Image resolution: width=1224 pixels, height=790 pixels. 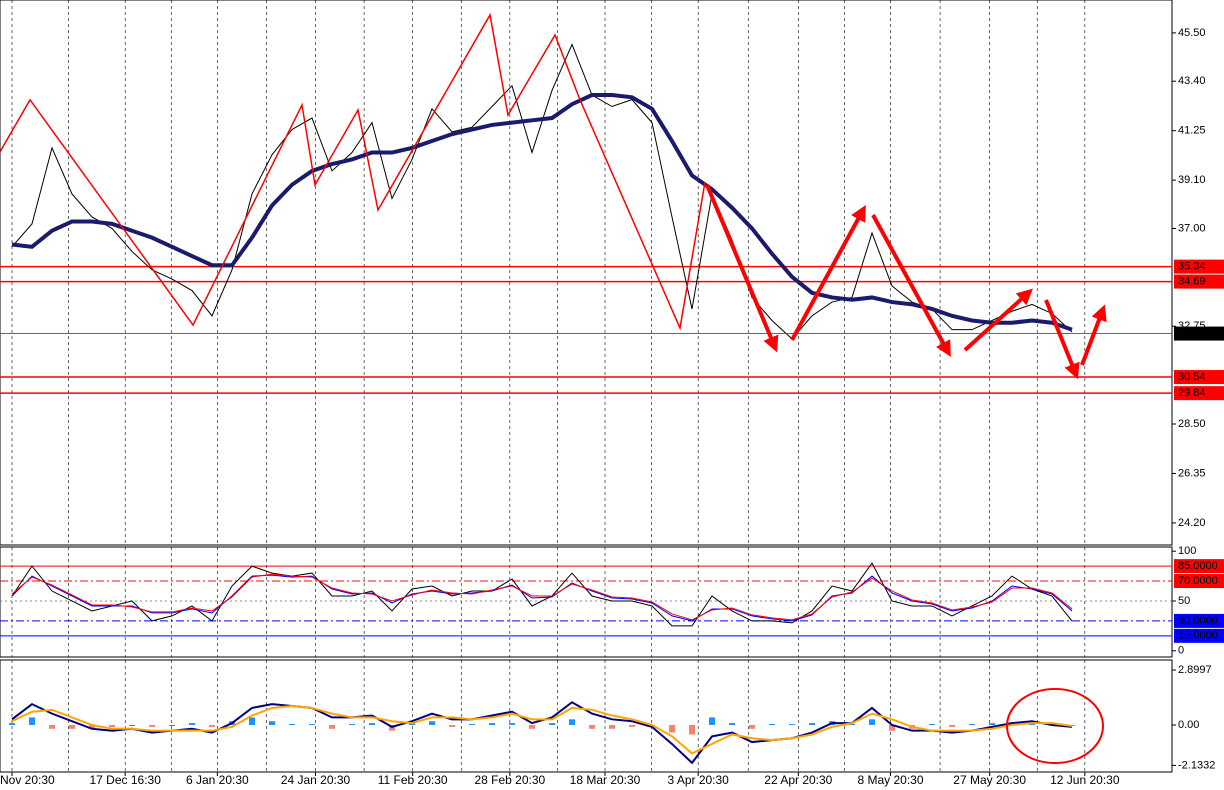 I want to click on level-label: 15.0000, so click(x=1198, y=636).